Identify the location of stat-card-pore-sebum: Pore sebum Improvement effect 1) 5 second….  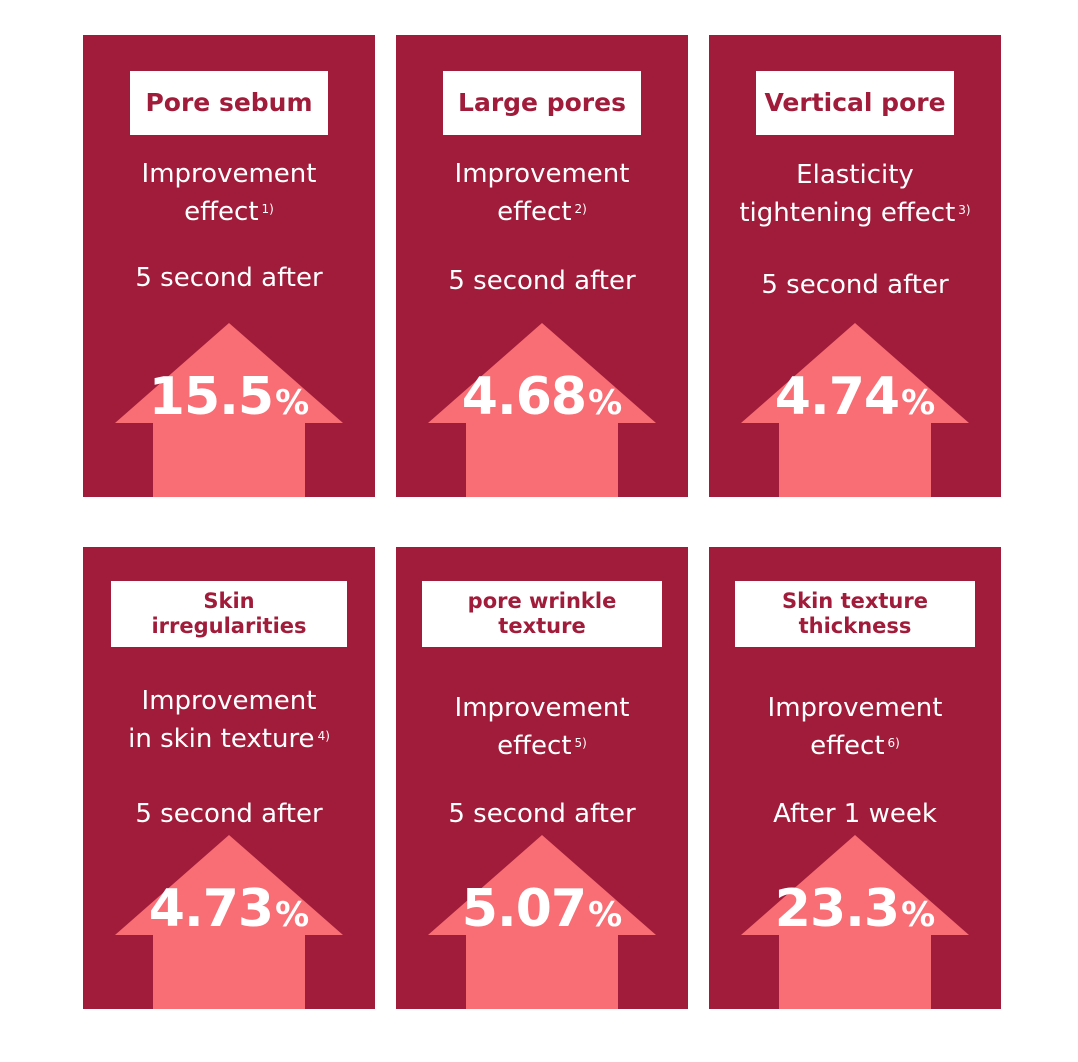
(229, 266).